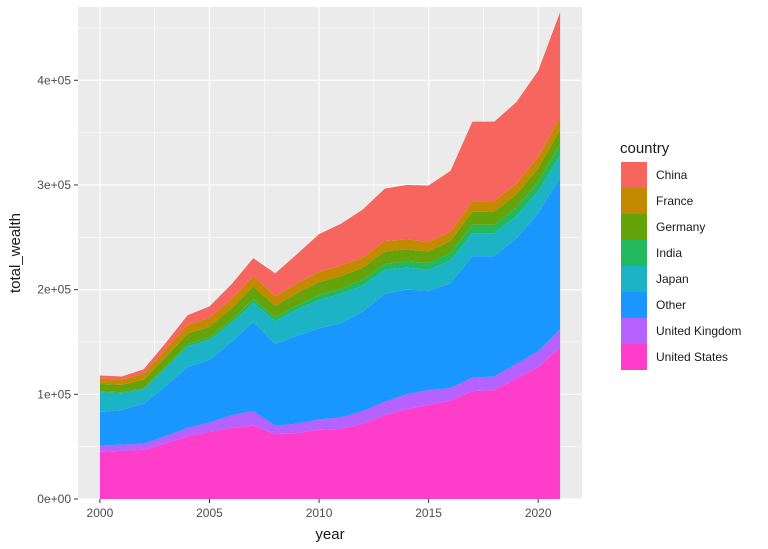  What do you see at coordinates (54, 80) in the screenshot?
I see `y-tick-label: 4e+05` at bounding box center [54, 80].